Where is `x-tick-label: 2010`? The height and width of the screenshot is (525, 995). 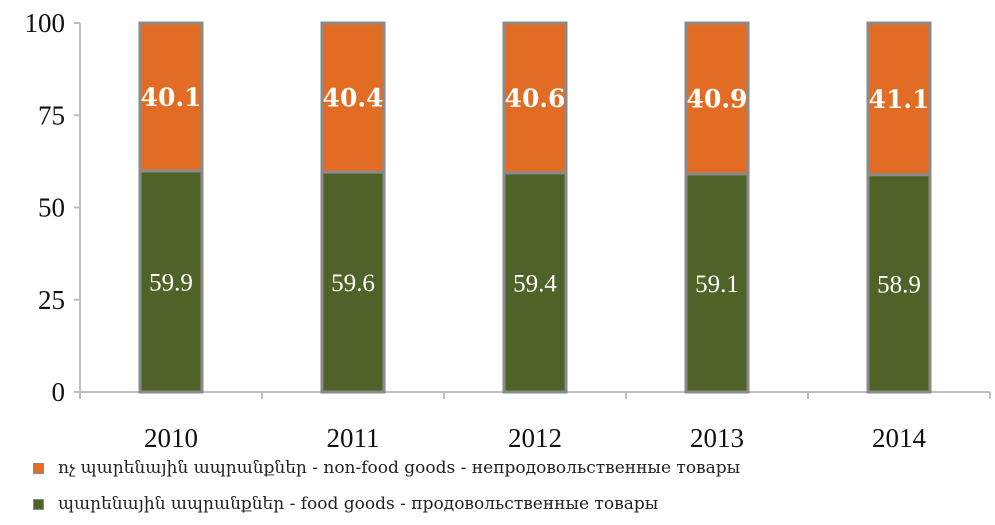 x-tick-label: 2010 is located at coordinates (171, 436).